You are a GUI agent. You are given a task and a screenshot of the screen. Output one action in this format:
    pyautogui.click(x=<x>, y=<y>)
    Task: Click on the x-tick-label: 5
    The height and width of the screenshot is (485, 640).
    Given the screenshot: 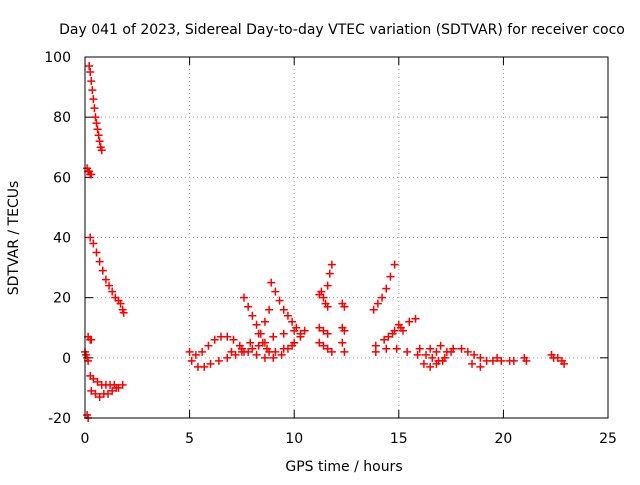 What is the action you would take?
    pyautogui.click(x=189, y=439)
    